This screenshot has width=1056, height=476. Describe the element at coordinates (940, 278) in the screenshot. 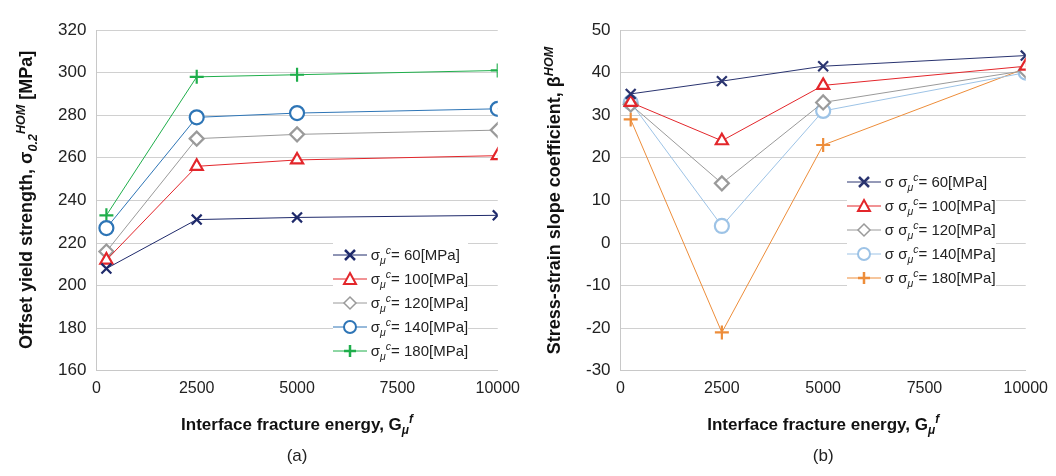

I see `legend-label: σ σ$_{μ}$$^{c}$= 180[MPa]` at that location.